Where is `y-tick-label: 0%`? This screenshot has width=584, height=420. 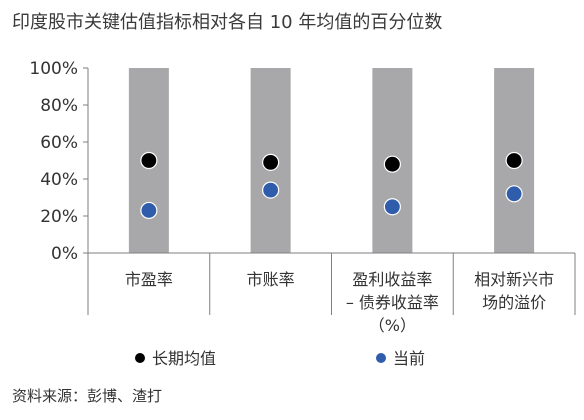 y-tick-label: 0% is located at coordinates (64, 254).